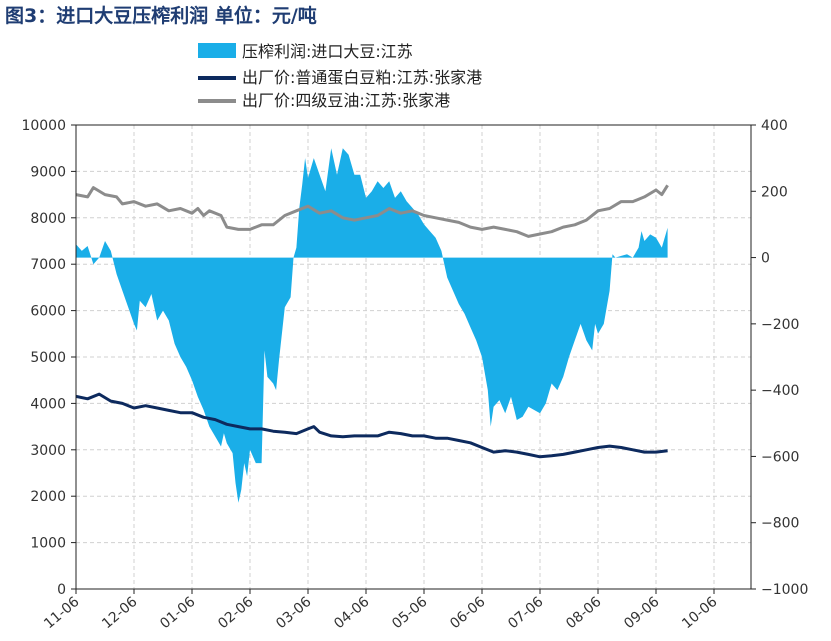 The image size is (831, 641). What do you see at coordinates (372, 211) in the screenshot?
I see `soyoil-line` at bounding box center [372, 211].